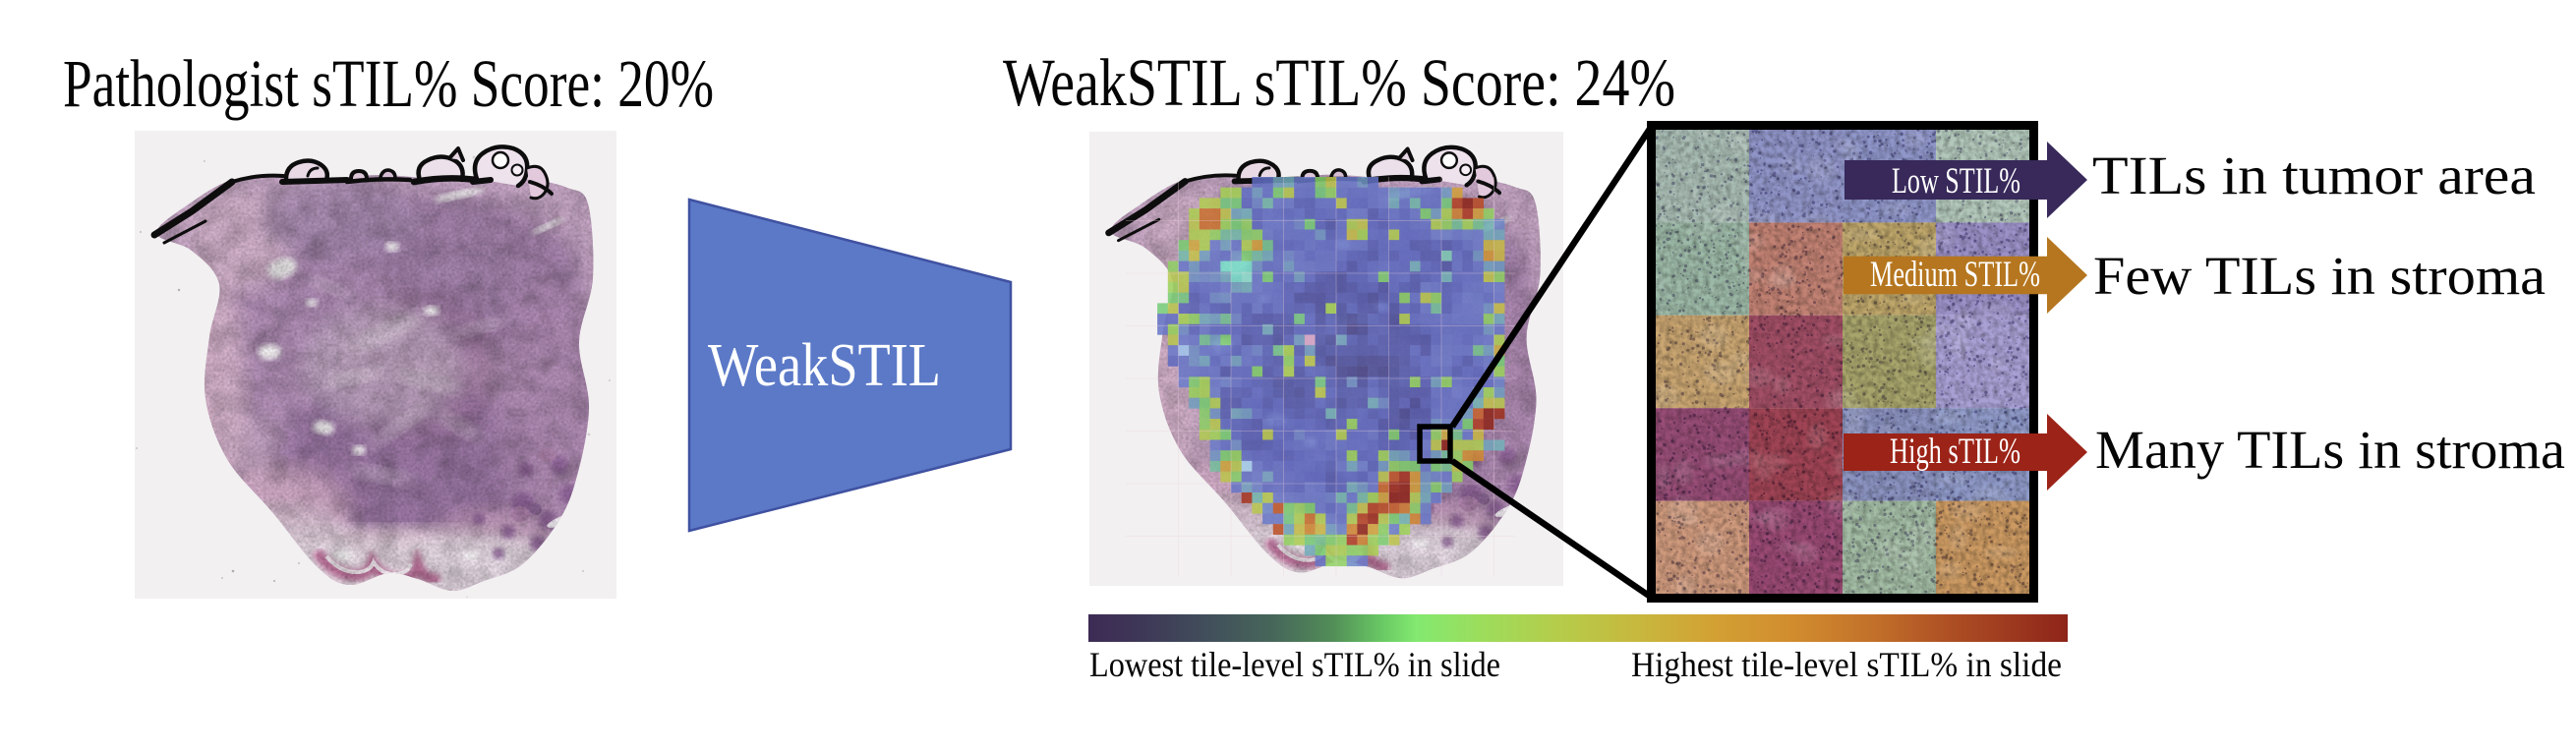  Describe the element at coordinates (1956, 182) in the screenshot. I see `svg-text: Low STIL%` at that location.